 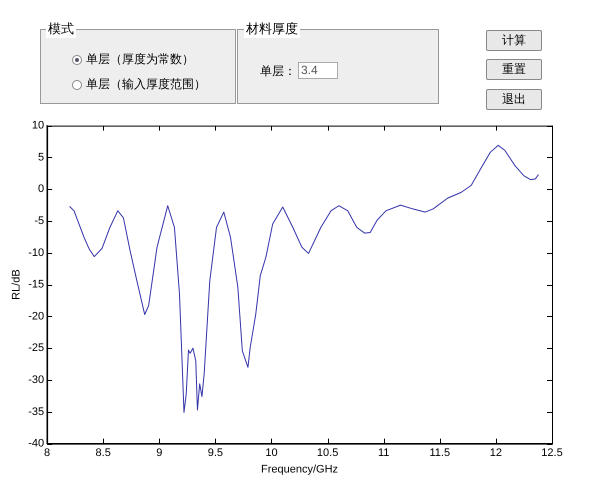 What do you see at coordinates (16, 284) in the screenshot?
I see `y-axis-title: RL/dB` at bounding box center [16, 284].